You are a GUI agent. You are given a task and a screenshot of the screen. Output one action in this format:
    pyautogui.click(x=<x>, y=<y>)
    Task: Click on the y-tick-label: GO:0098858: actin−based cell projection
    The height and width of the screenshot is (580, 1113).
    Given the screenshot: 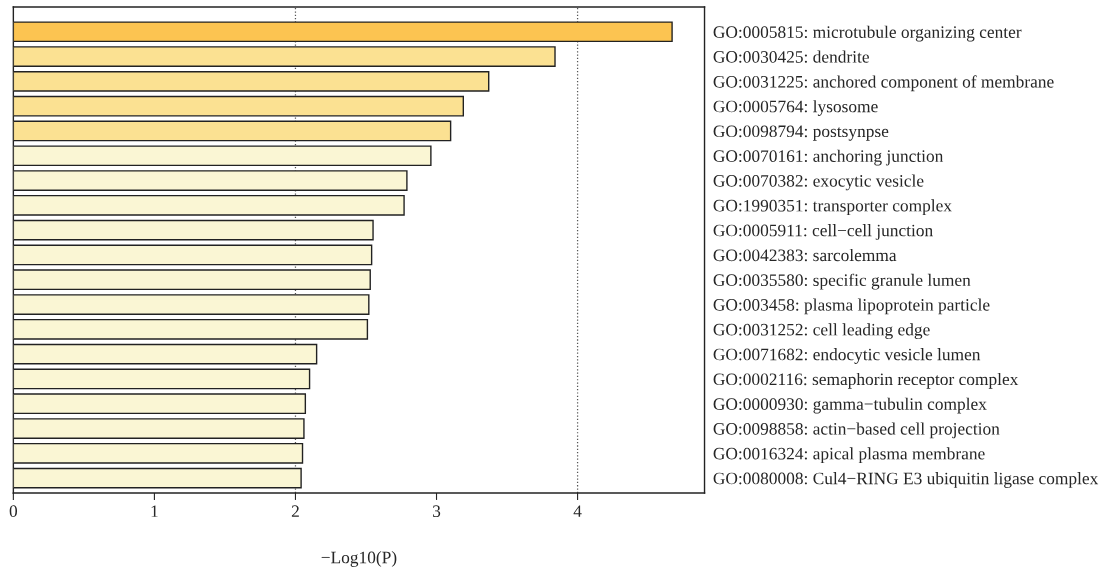 What is the action you would take?
    pyautogui.click(x=856, y=430)
    